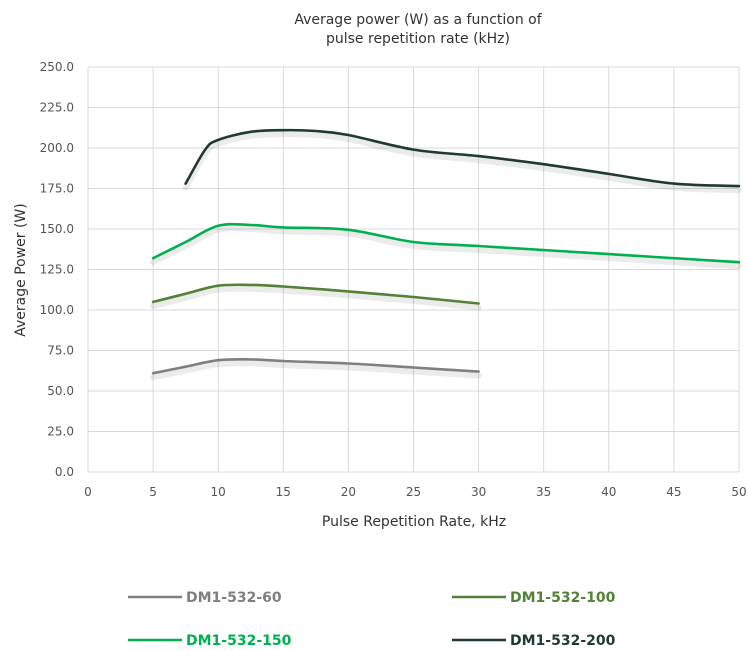  What do you see at coordinates (673, 492) in the screenshot?
I see `x-tick-label: 45` at bounding box center [673, 492].